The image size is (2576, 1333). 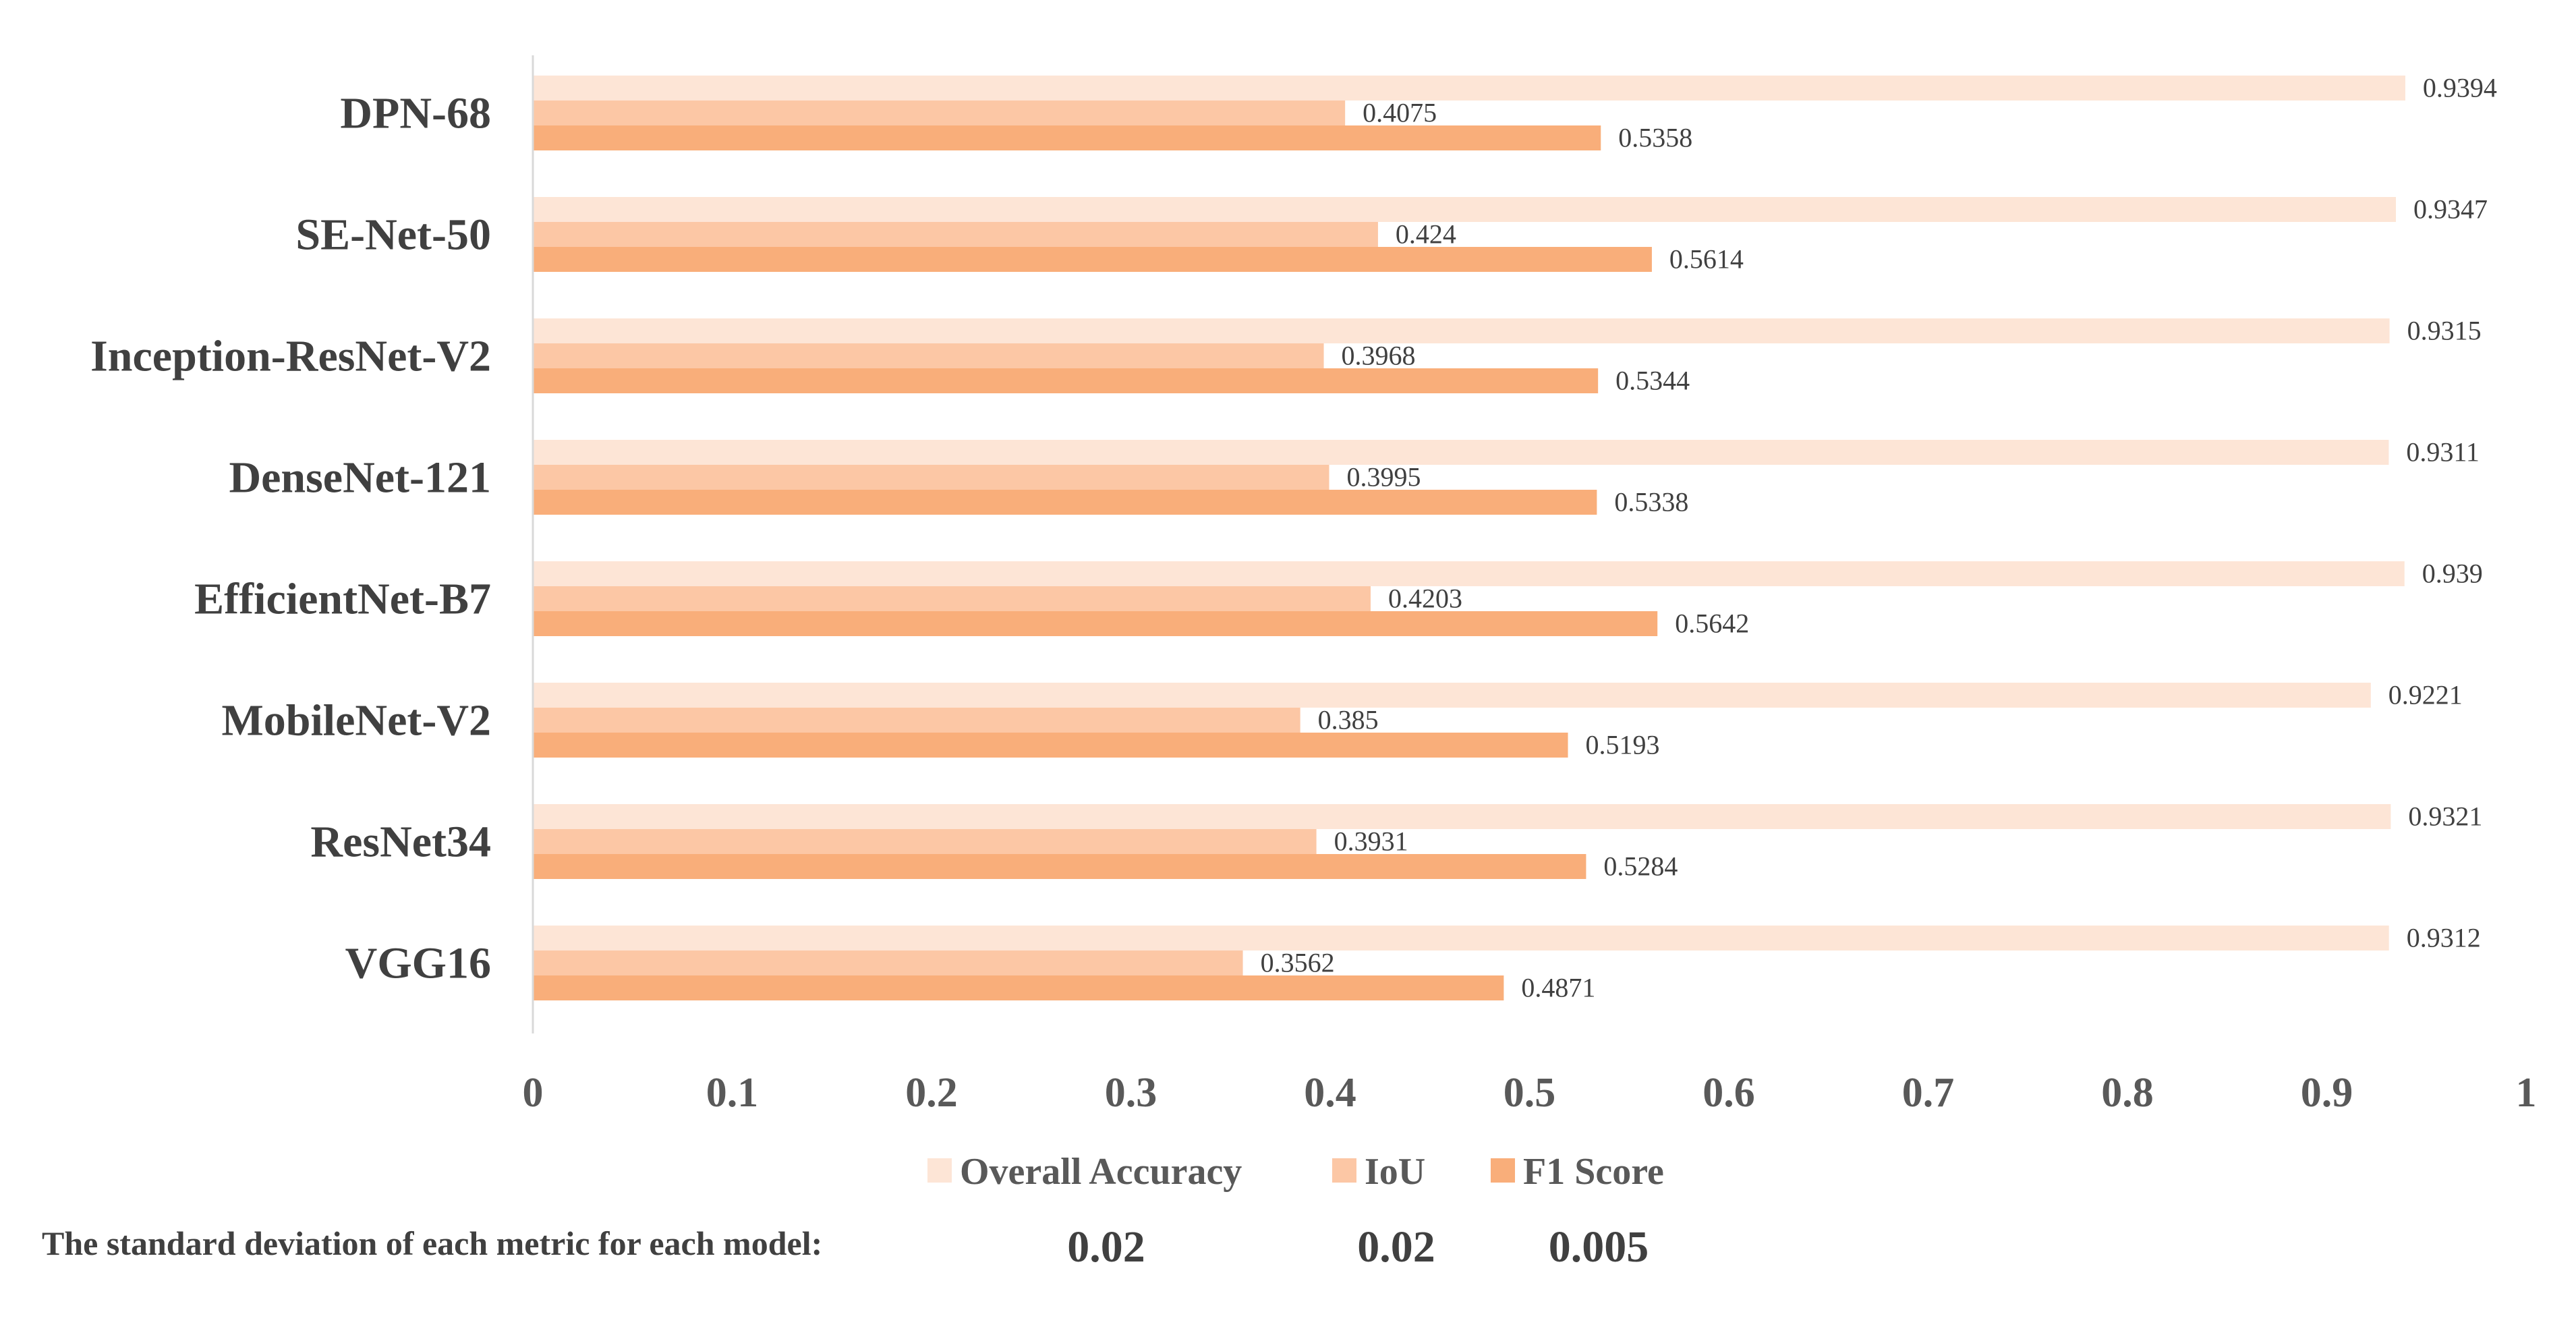 I want to click on bar-resnet34-overall-accuracy, so click(x=1462, y=817).